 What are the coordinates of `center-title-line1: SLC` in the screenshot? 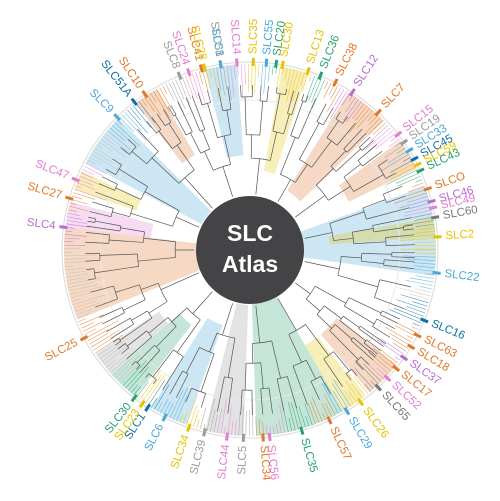 It's located at (250, 233).